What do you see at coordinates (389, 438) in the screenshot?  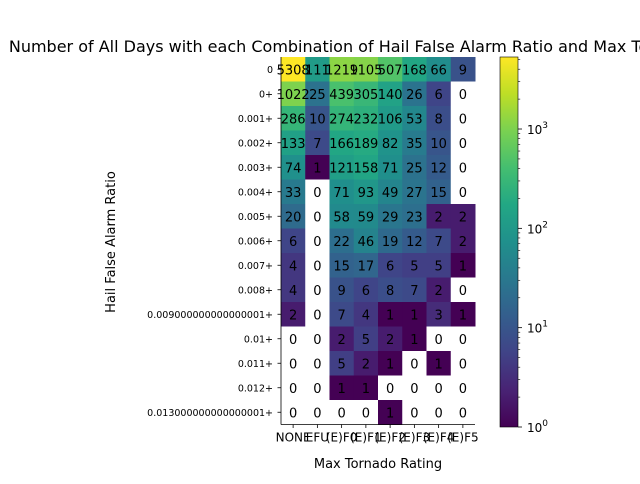 I see `x-tick-label: (E)F2` at bounding box center [389, 438].